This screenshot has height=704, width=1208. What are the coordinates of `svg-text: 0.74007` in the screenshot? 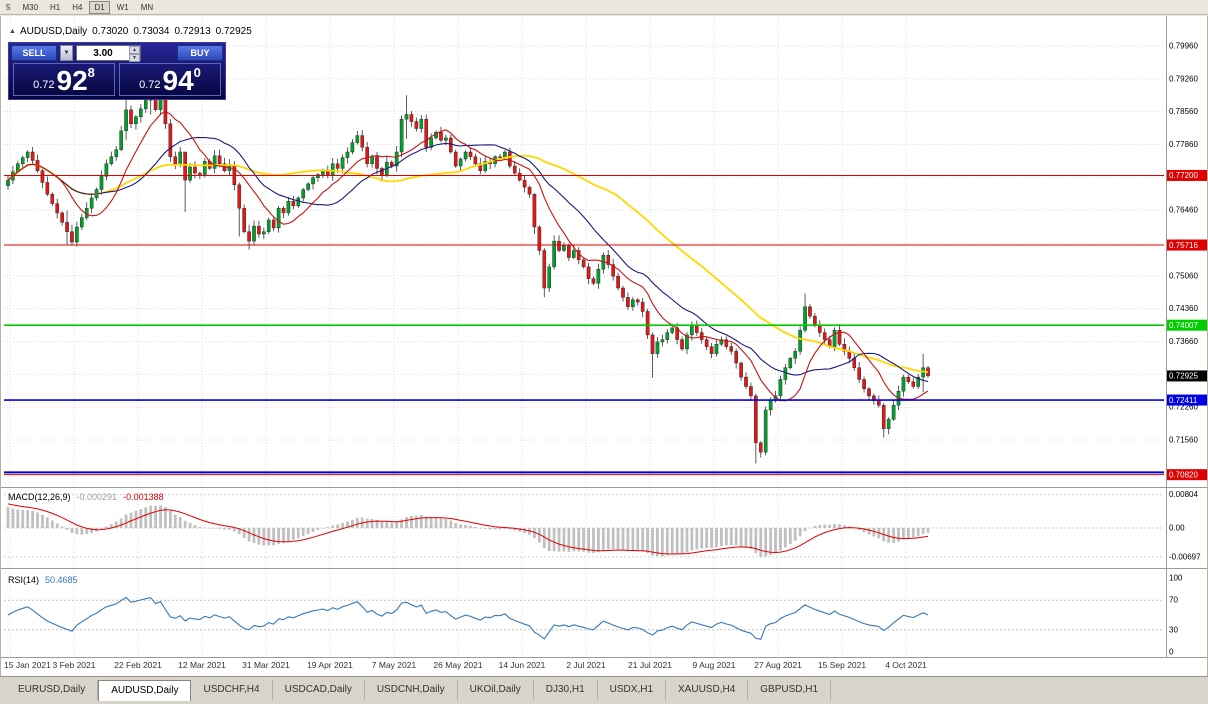 It's located at (1183, 325).